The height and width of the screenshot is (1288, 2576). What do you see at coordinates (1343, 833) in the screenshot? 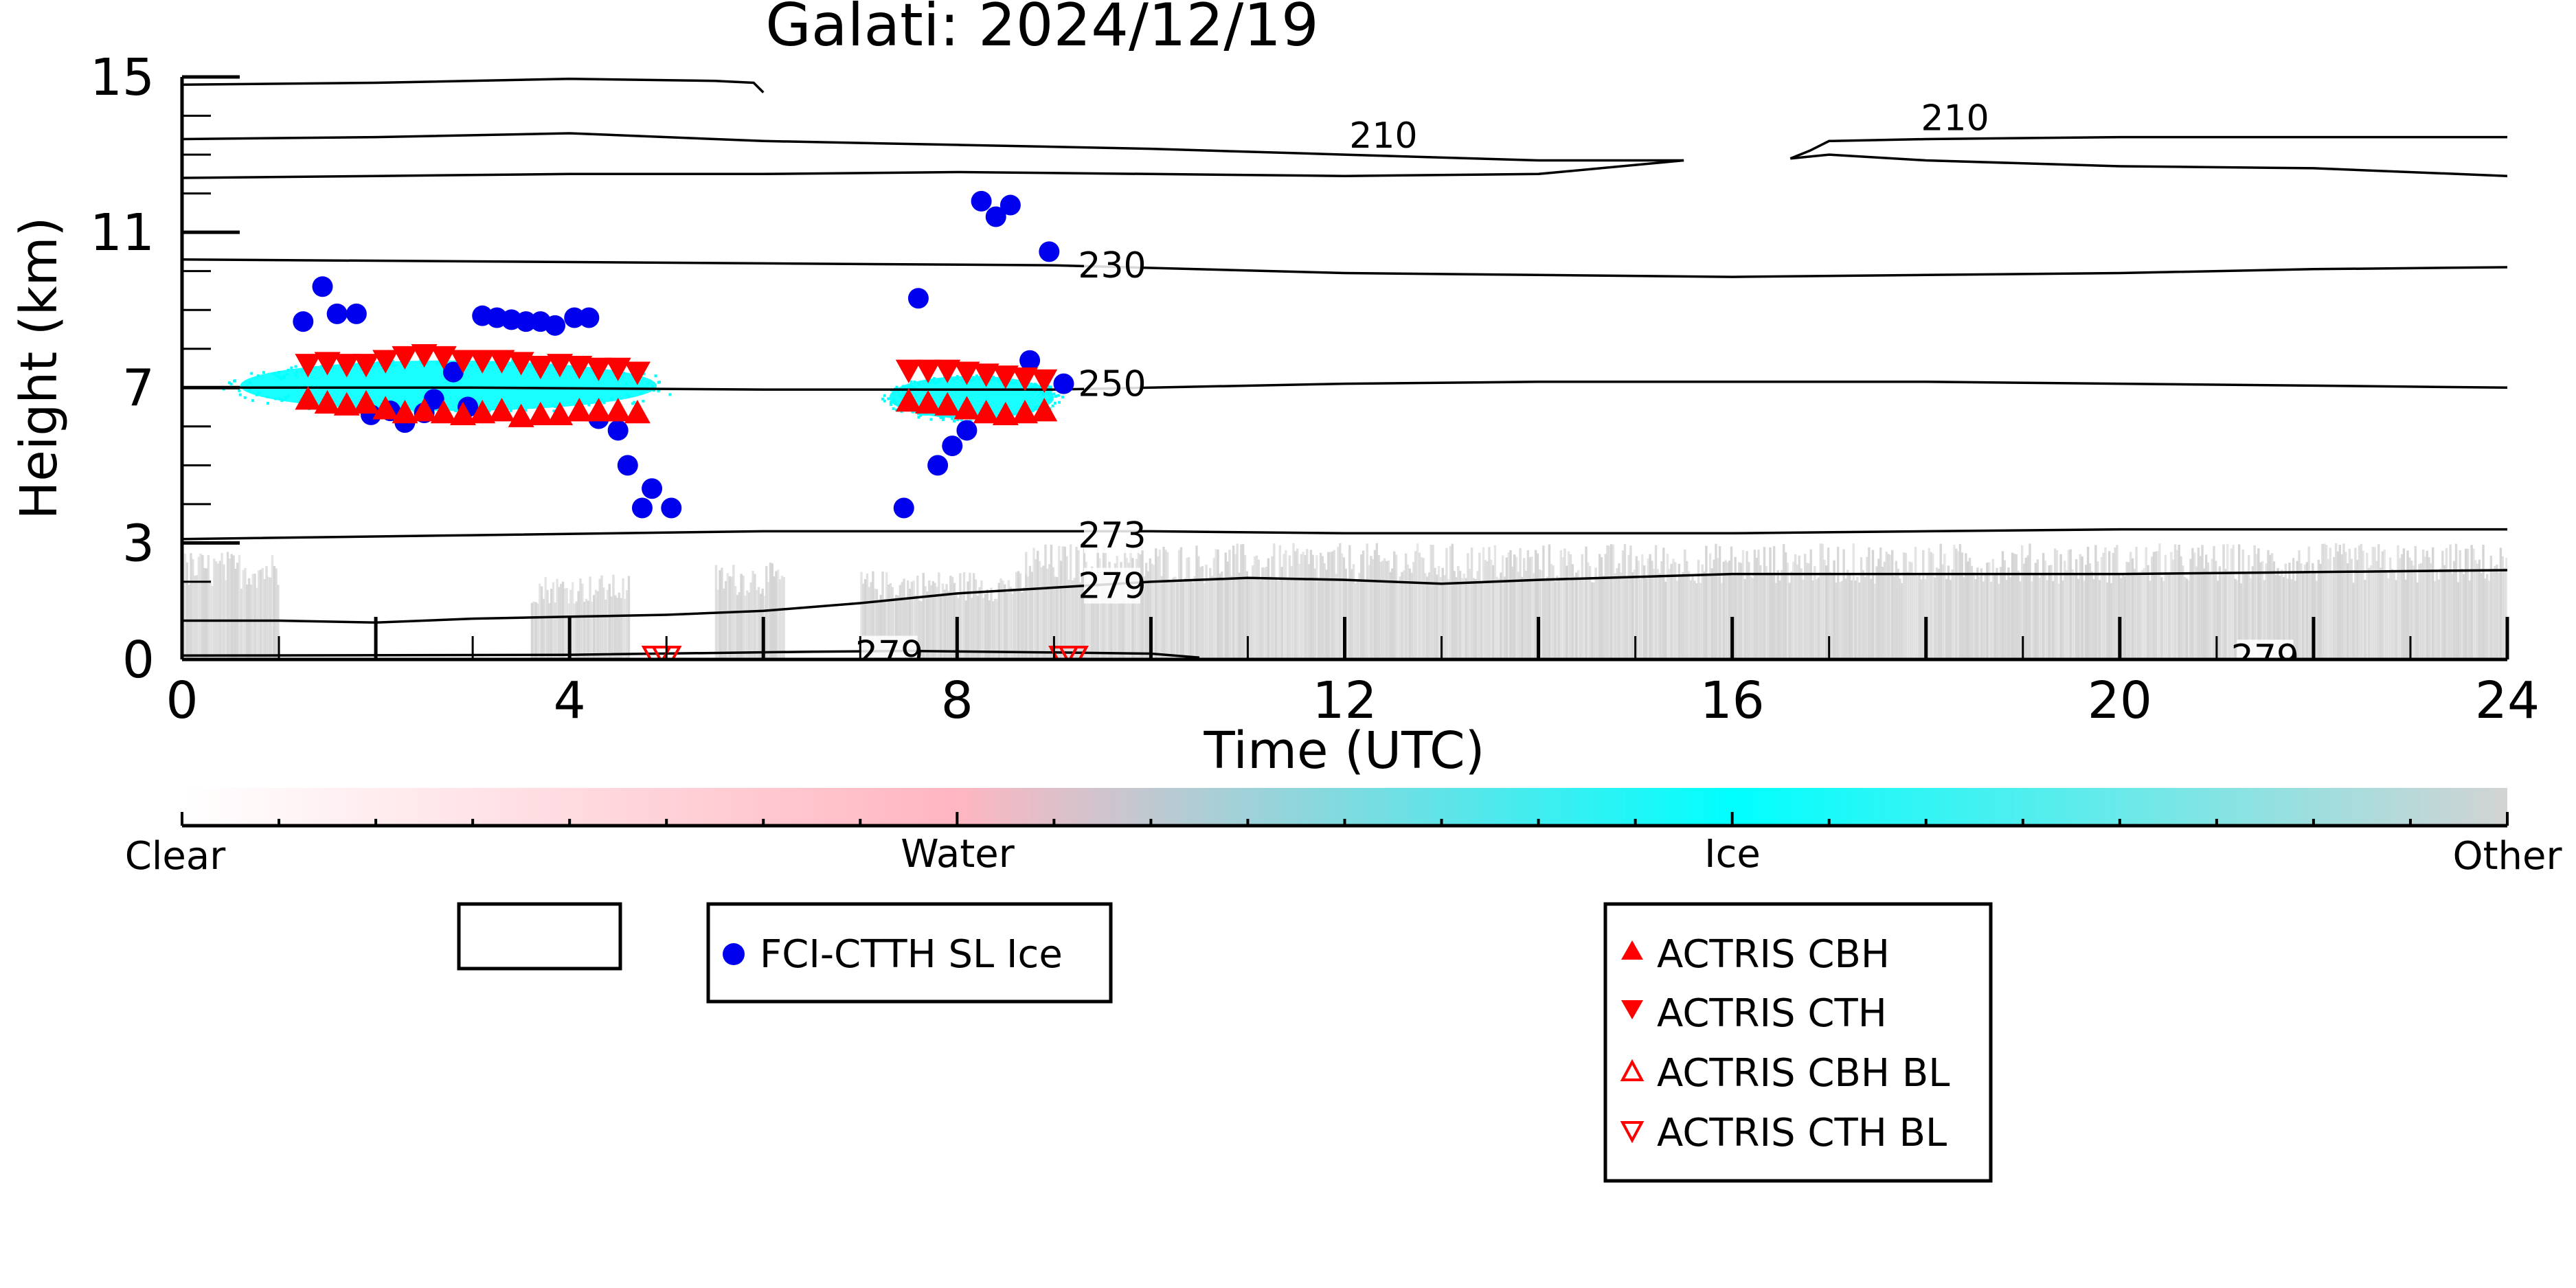
I see `phase-colorbar: Clear Water Ice Other` at bounding box center [1343, 833].